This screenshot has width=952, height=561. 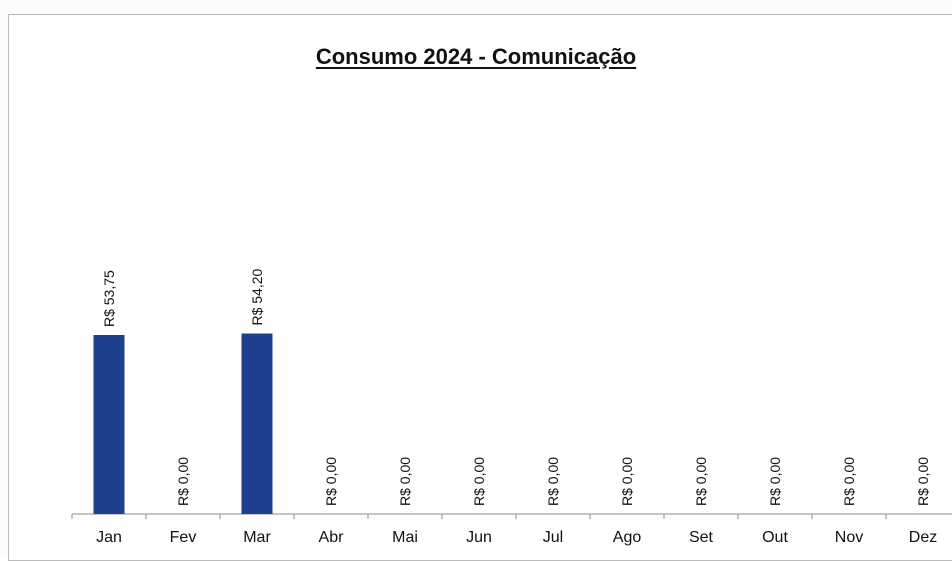 What do you see at coordinates (109, 298) in the screenshot?
I see `data-label: R$ 53,75` at bounding box center [109, 298].